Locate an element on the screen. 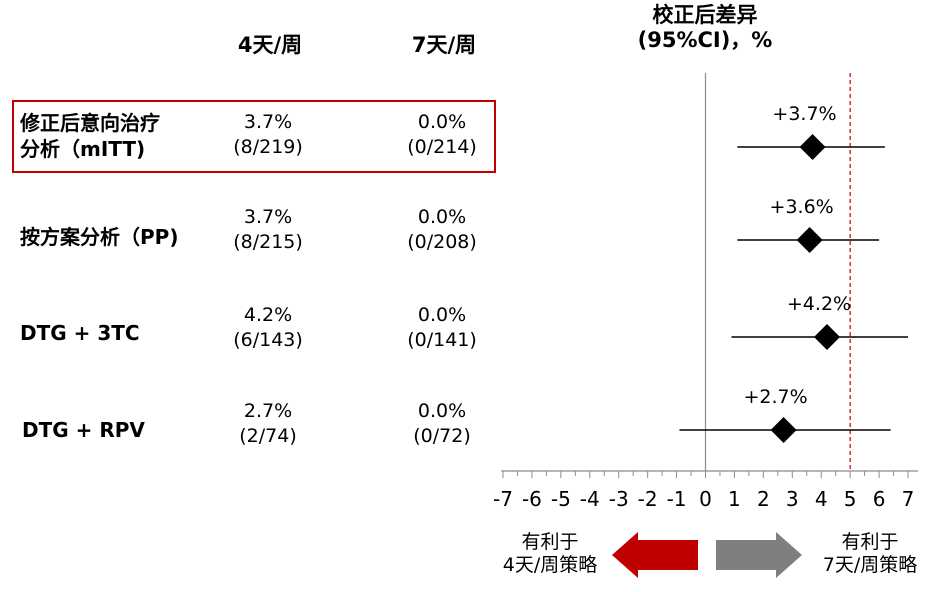 Image resolution: width=946 pixels, height=592 pixels. arrow-caption-right-line2: 7天/周策略 is located at coordinates (870, 565).